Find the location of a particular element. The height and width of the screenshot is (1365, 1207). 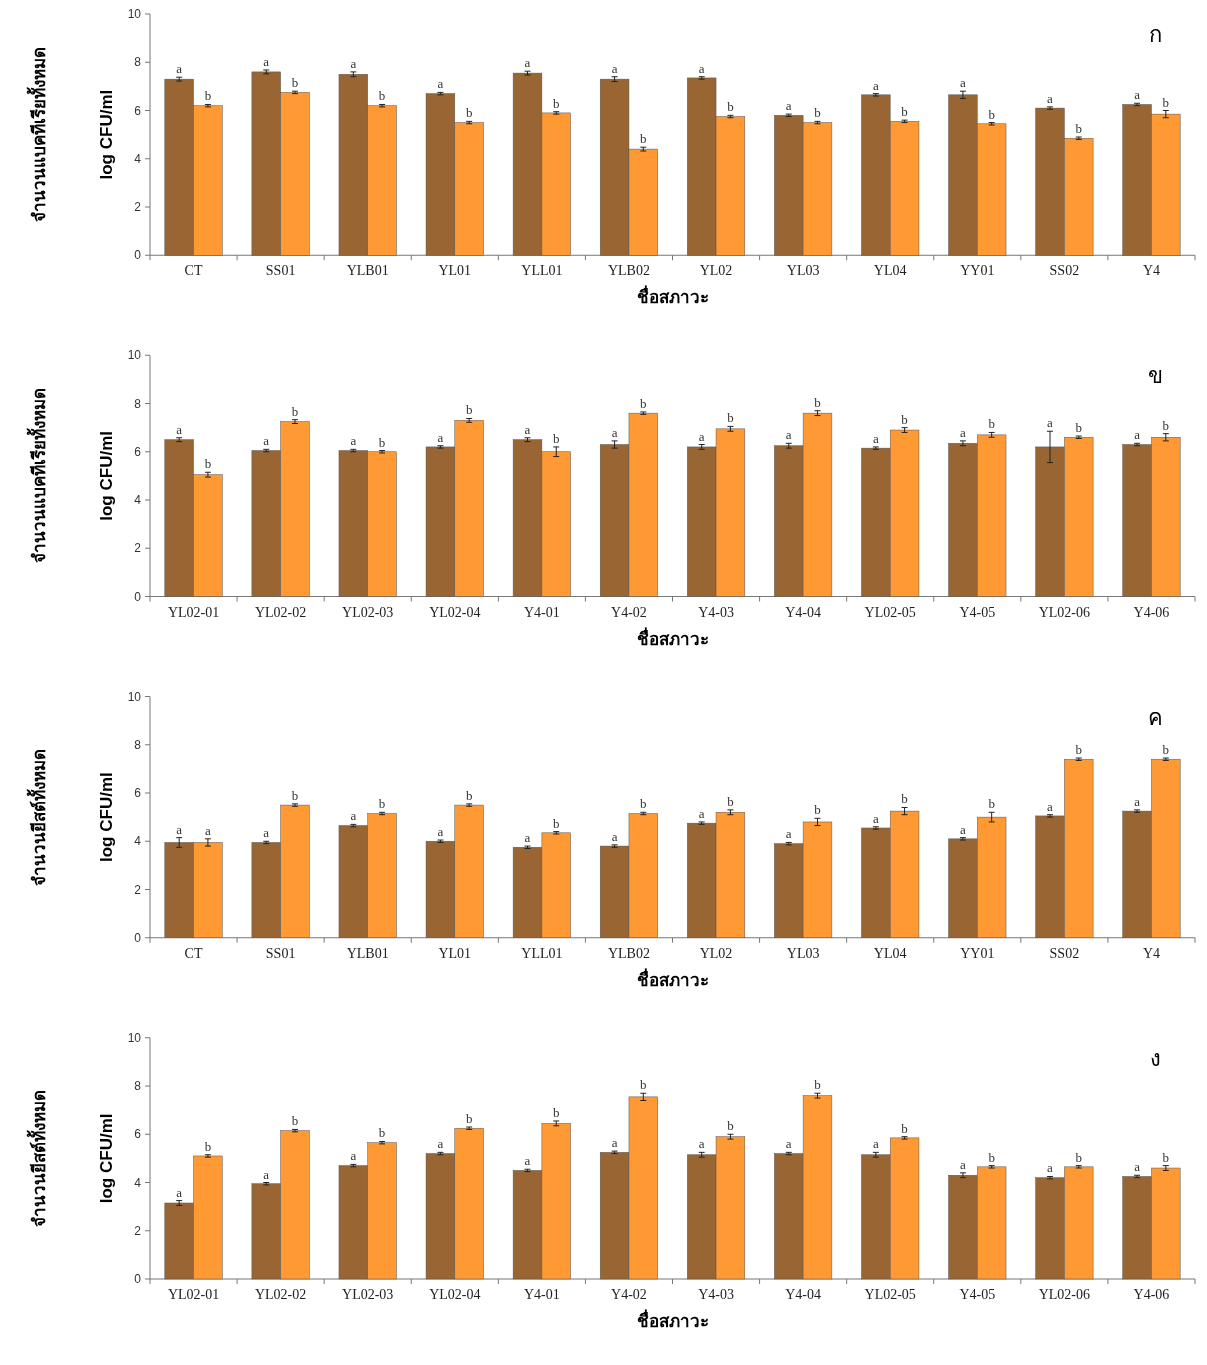

x-tick-label: YL02-06 is located at coordinates (1064, 612).